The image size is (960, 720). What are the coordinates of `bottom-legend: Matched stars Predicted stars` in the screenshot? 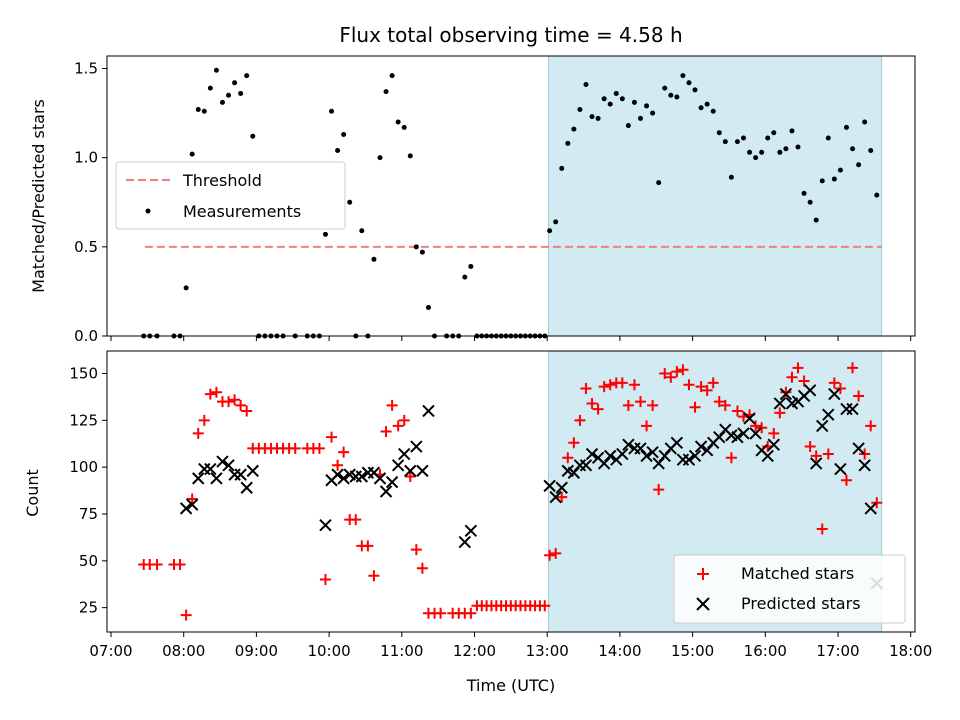 It's located at (789, 589).